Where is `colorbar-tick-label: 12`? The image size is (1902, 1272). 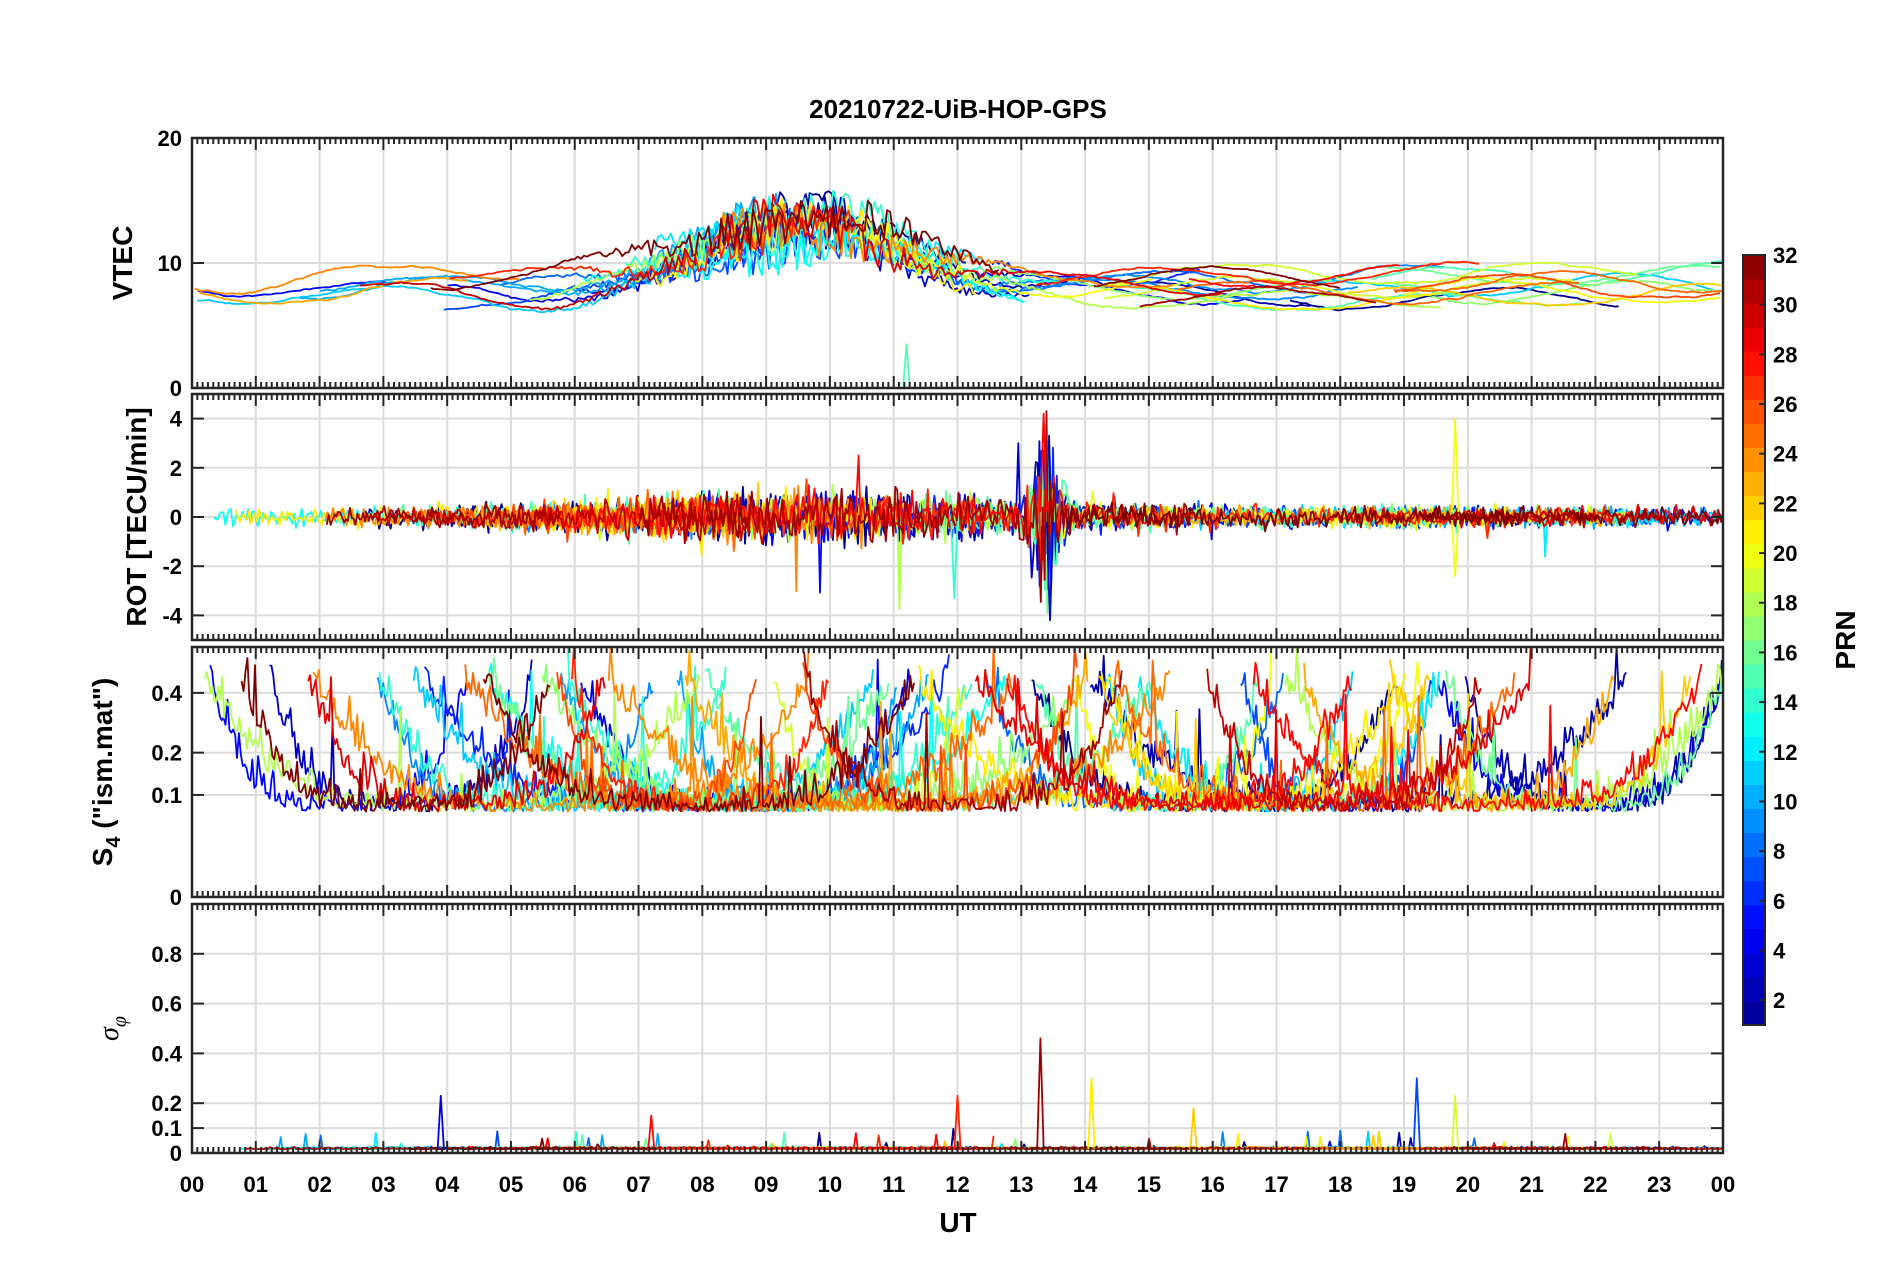
colorbar-tick-label: 12 is located at coordinates (1785, 752).